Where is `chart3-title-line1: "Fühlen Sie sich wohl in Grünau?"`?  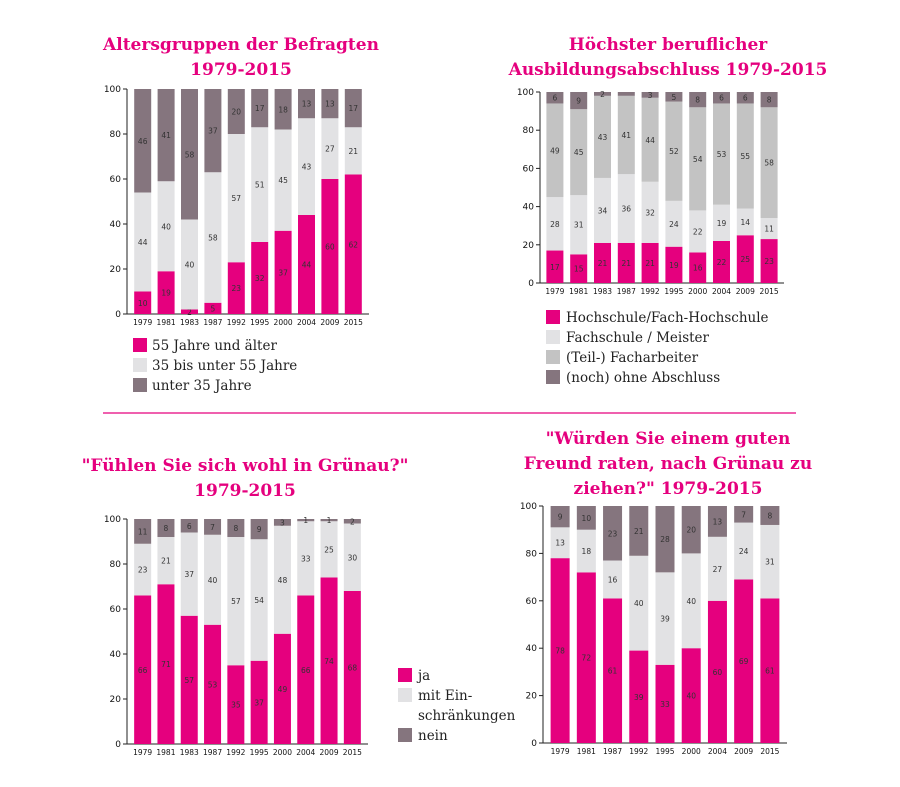 chart3-title-line1: "Fühlen Sie sich wohl in Grünau?" is located at coordinates (245, 466).